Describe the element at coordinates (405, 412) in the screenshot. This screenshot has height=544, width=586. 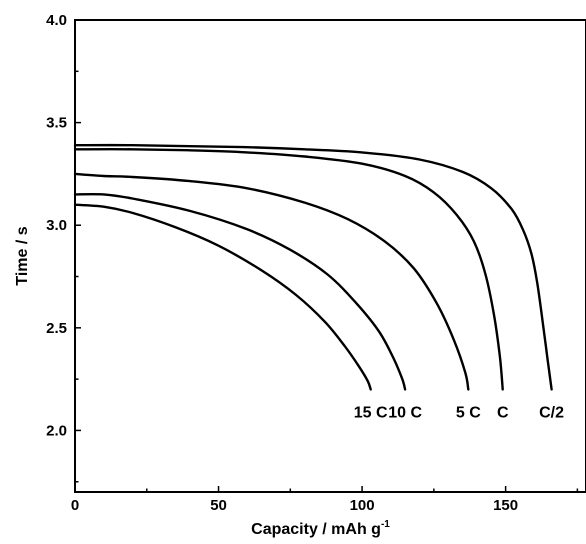
I see `series-label-10c: 10 C` at that location.